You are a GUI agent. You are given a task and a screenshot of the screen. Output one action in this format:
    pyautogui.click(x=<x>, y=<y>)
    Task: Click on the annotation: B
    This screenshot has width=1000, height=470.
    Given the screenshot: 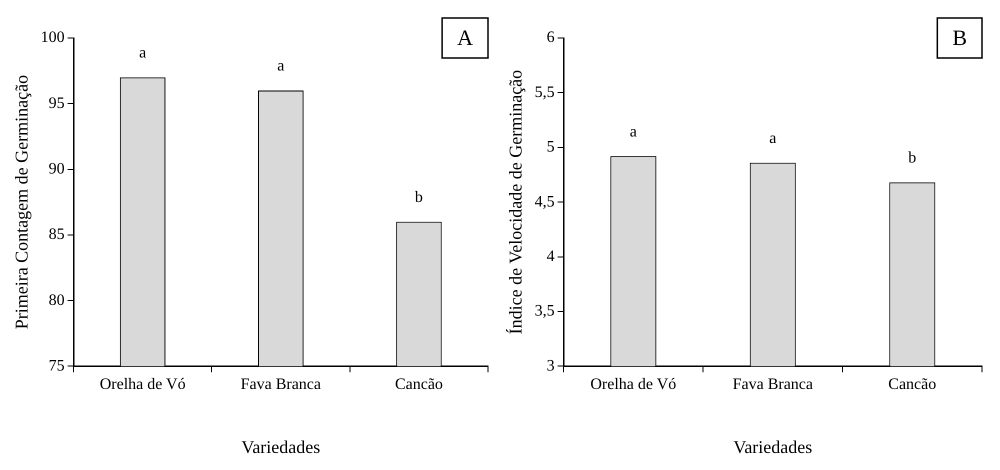 What is the action you would take?
    pyautogui.click(x=960, y=37)
    